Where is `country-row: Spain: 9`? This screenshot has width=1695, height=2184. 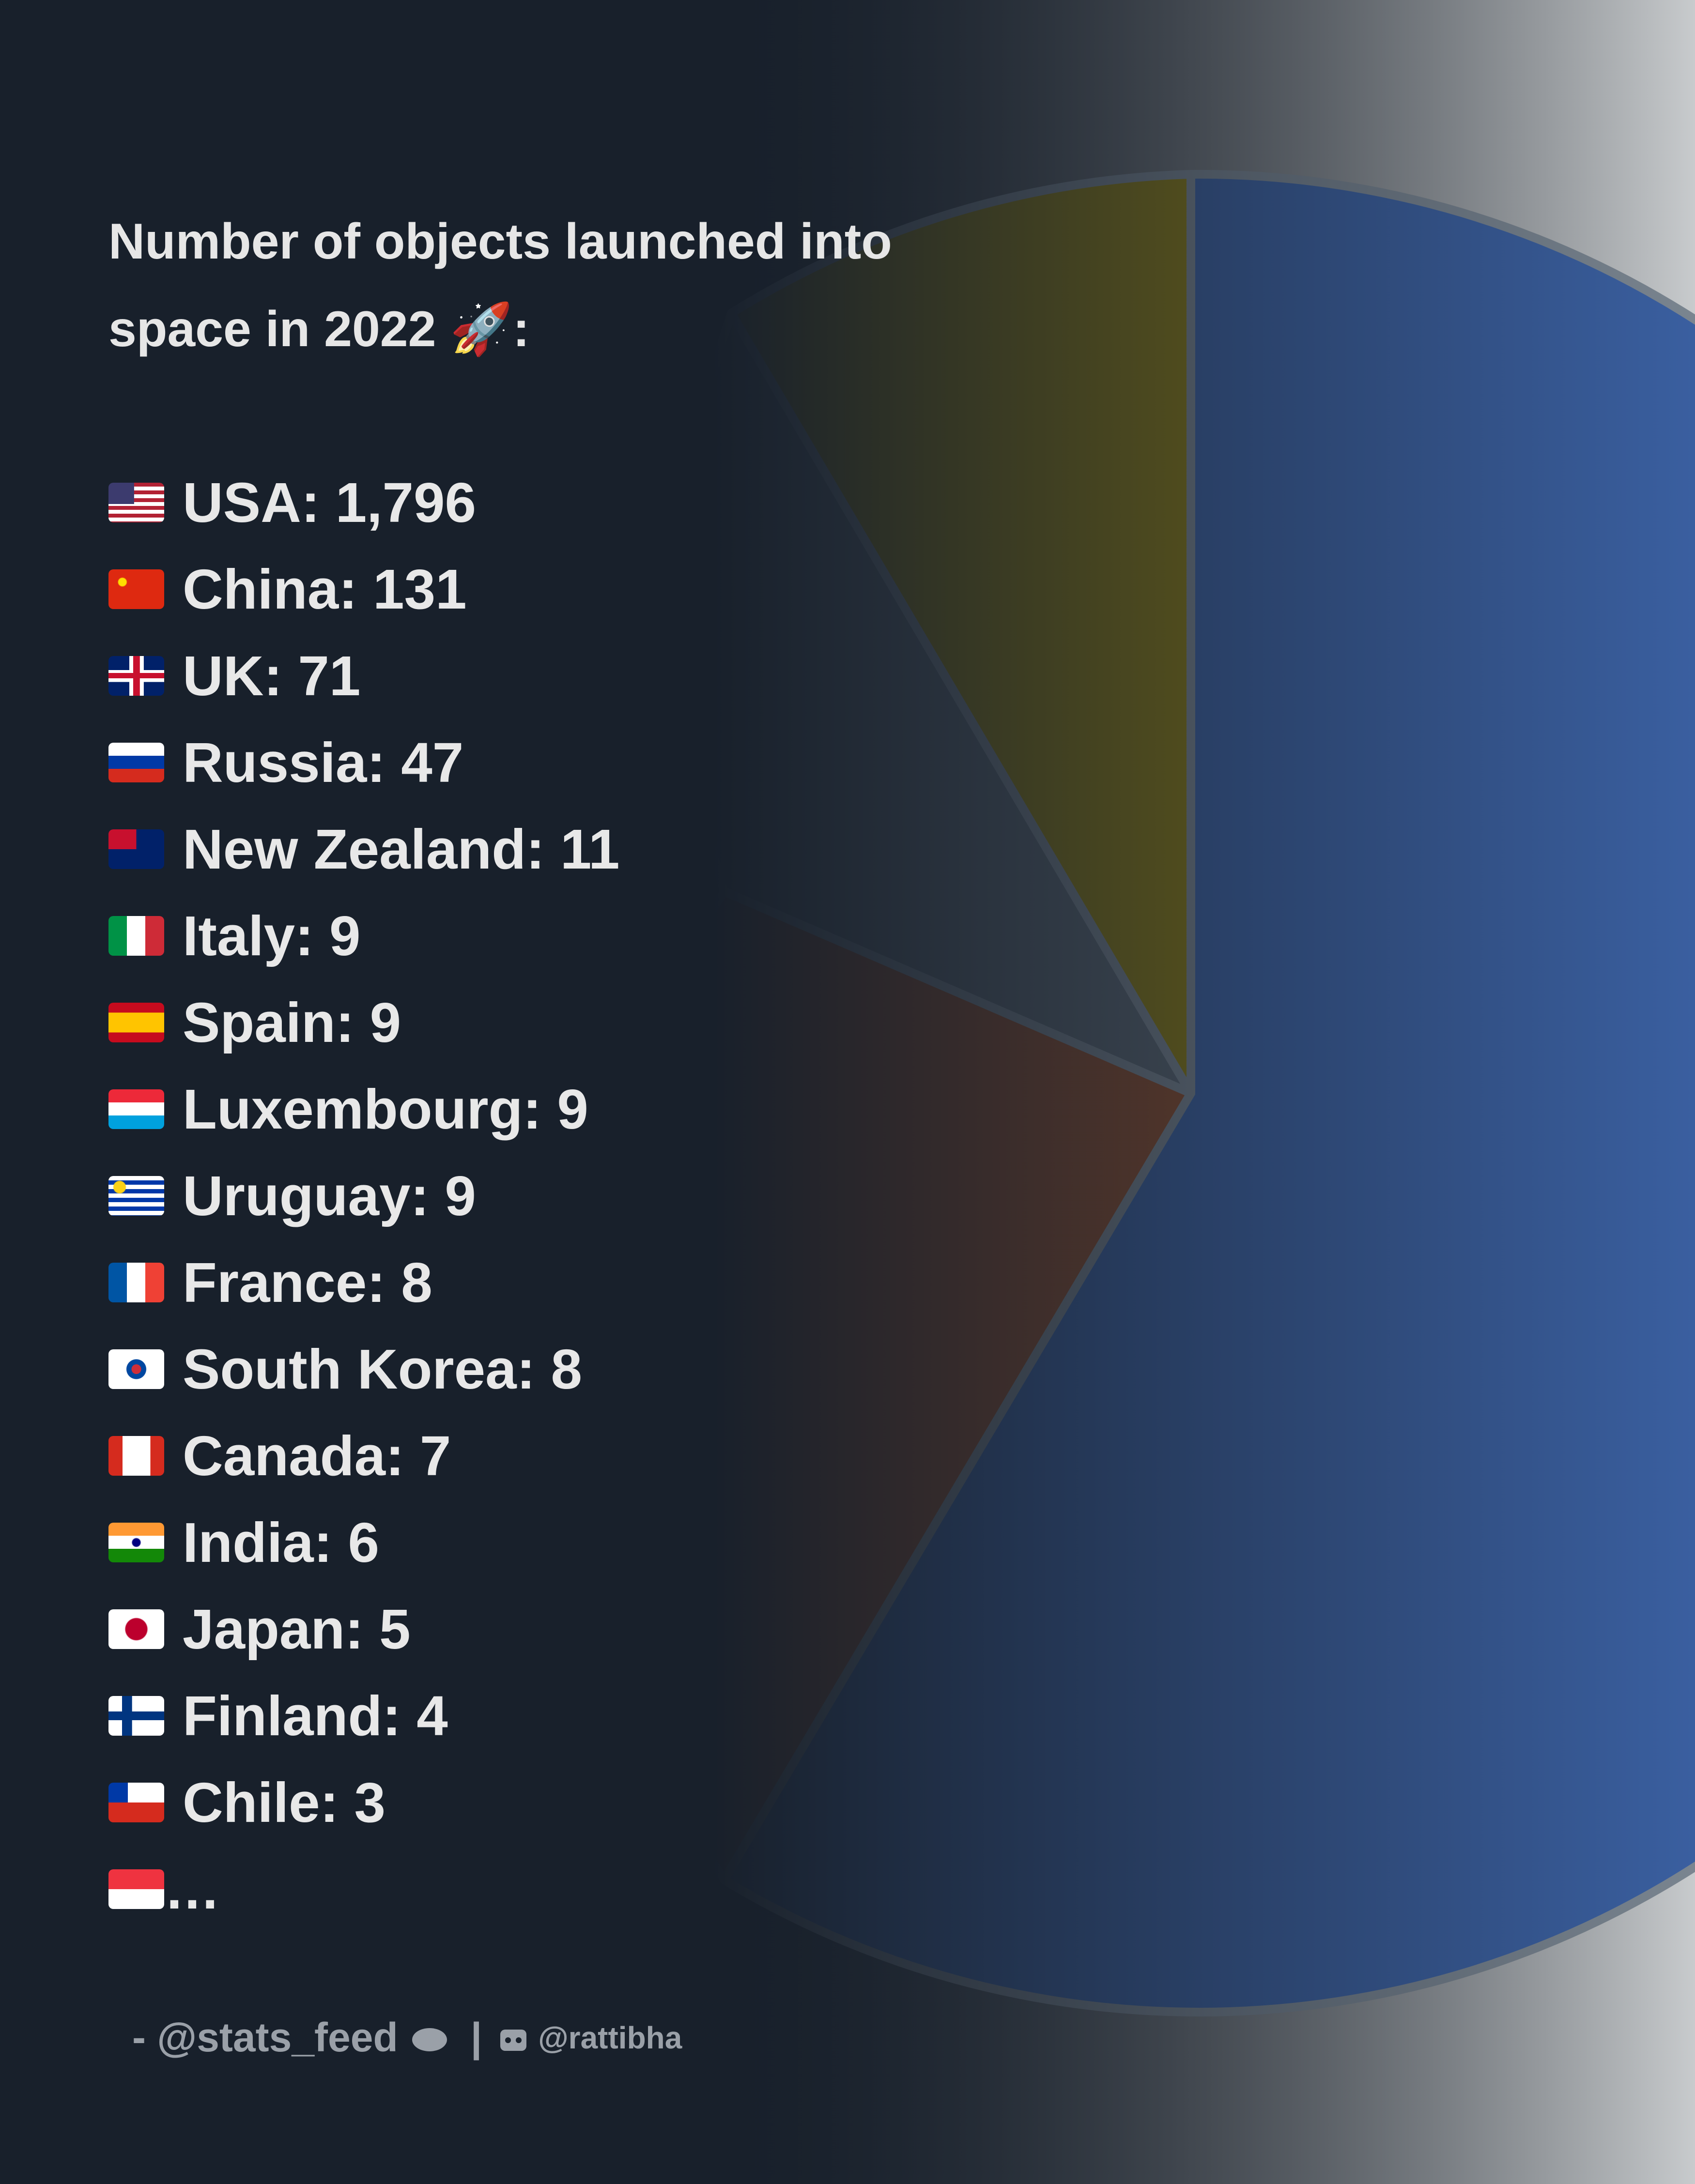 country-row: Spain: 9 is located at coordinates (254, 1023).